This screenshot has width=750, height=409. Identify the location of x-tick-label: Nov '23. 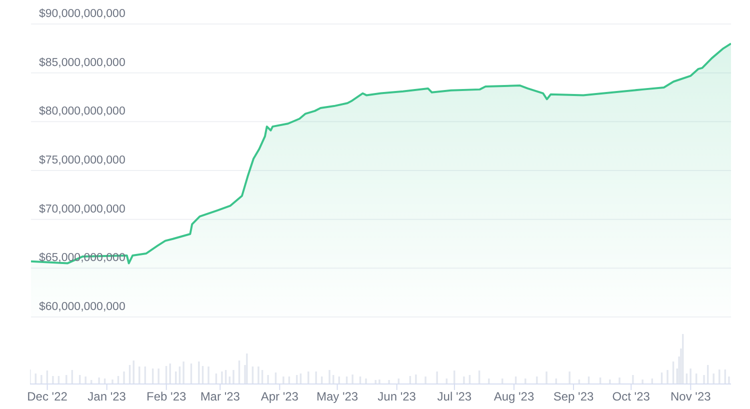
(691, 397).